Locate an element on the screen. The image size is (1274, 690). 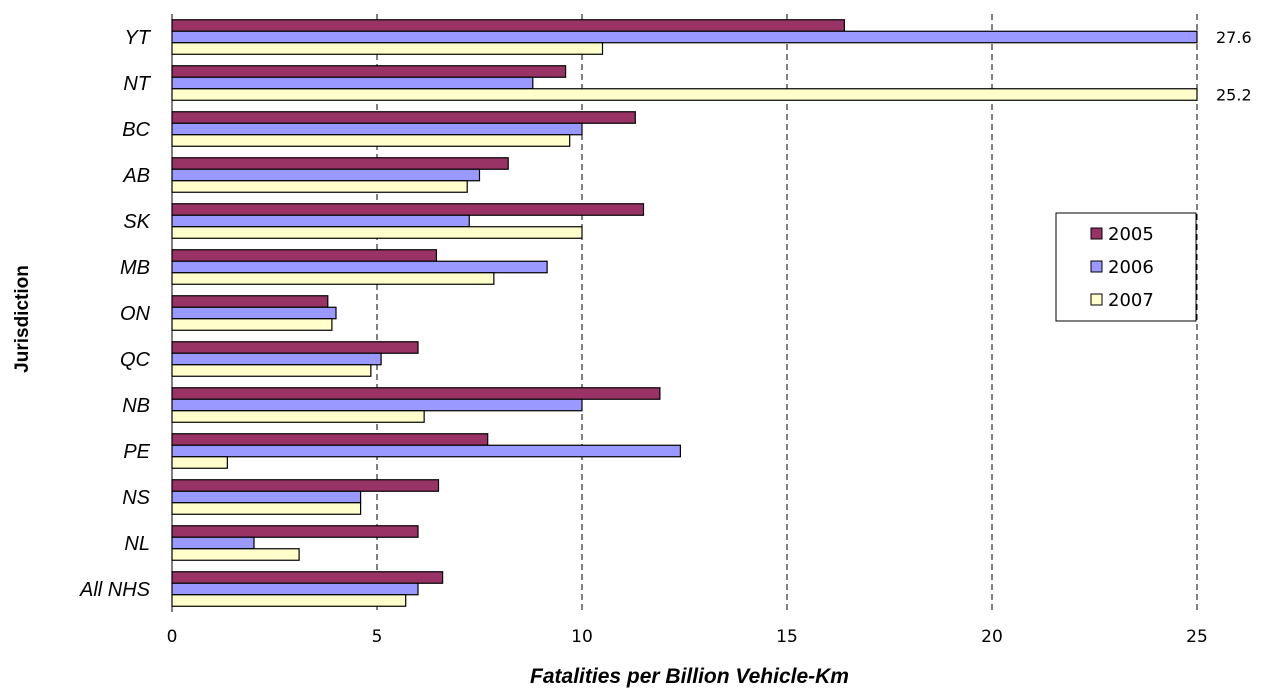
data-label: 27.6 is located at coordinates (1234, 37).